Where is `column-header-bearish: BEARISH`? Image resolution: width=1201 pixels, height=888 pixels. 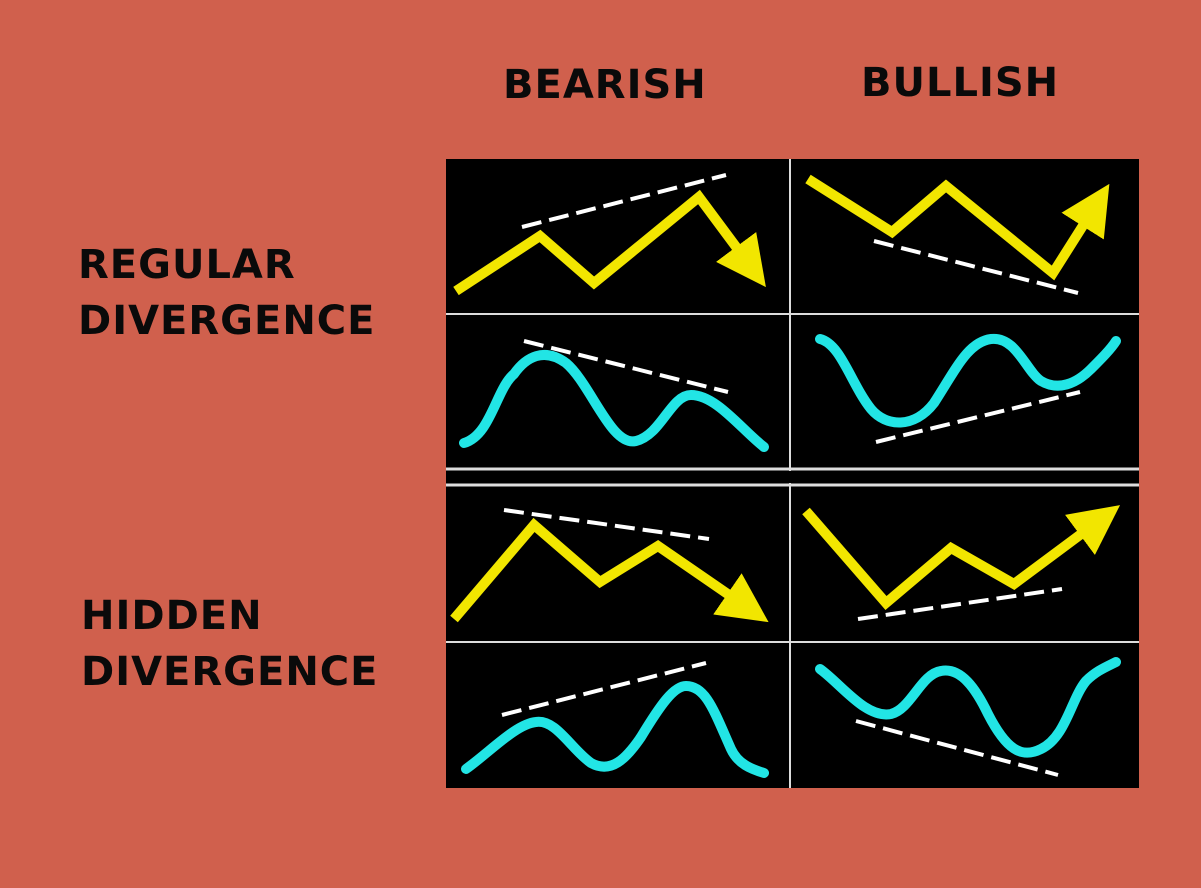 column-header-bearish: BEARISH is located at coordinates (605, 85).